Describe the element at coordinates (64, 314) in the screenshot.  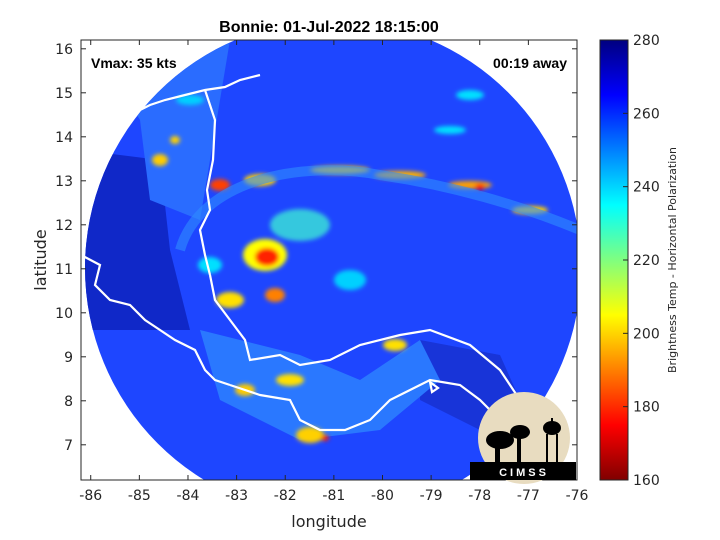
I see `y-tick-label: 10` at that location.